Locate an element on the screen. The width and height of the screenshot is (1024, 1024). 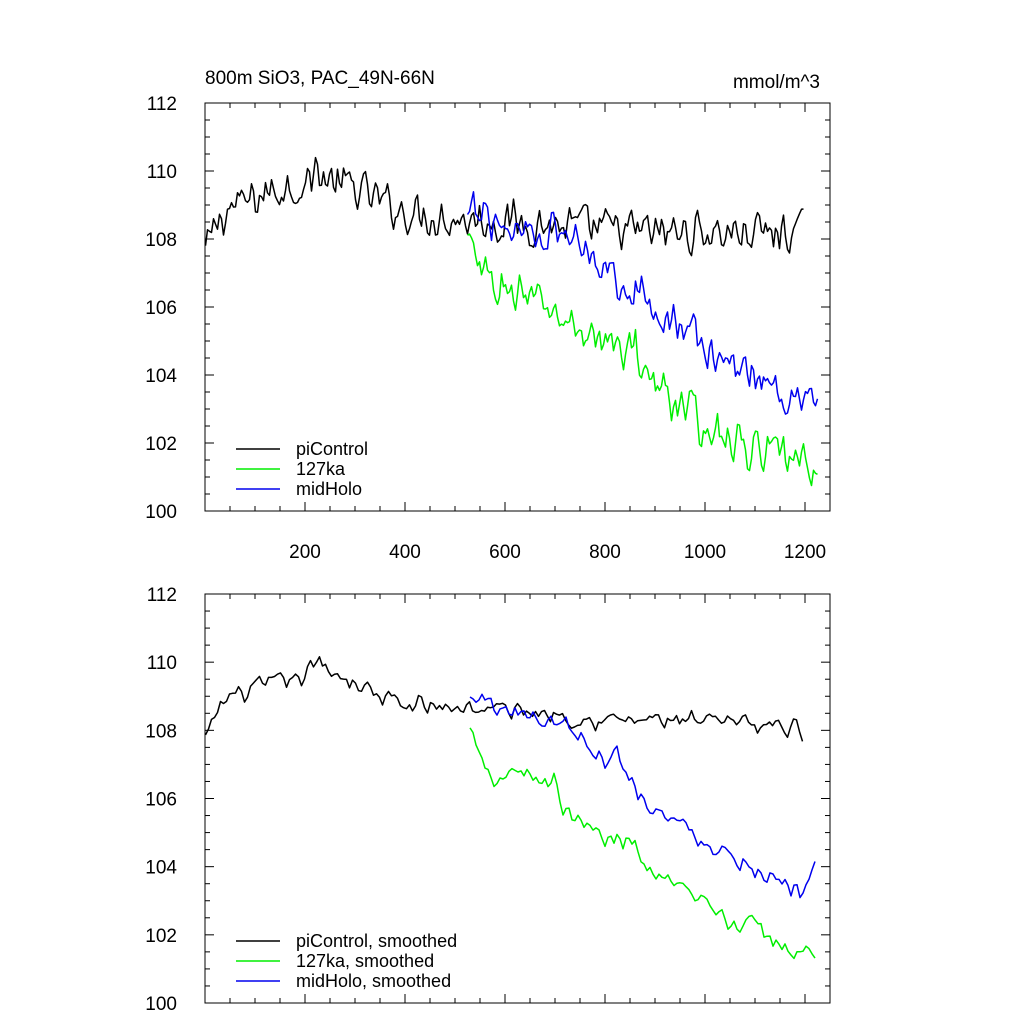
legend-label: midHolo, smoothed is located at coordinates (373, 981).